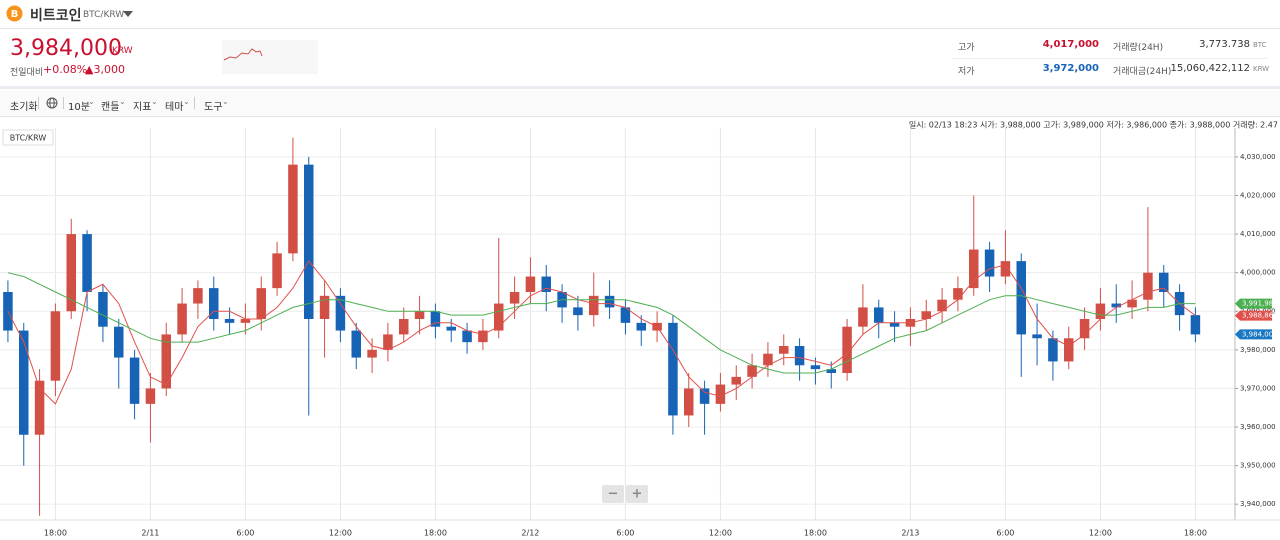 This screenshot has width=1280, height=540. Describe the element at coordinates (1260, 304) in the screenshot. I see `price-tag-label: 3,991,980` at that location.